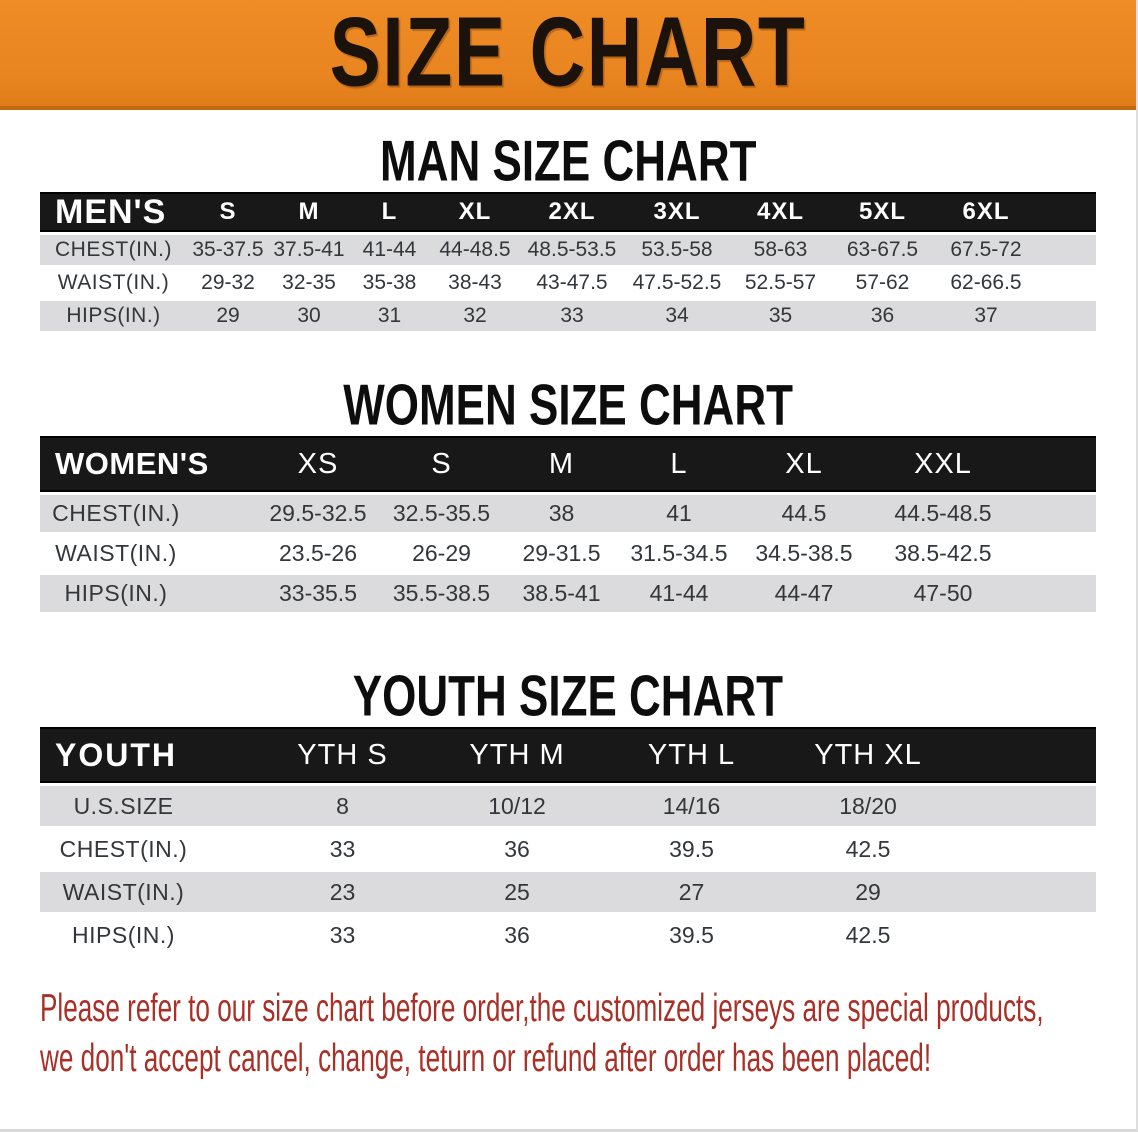 The image size is (1138, 1132). Describe the element at coordinates (677, 316) in the screenshot. I see `size-value-cell: 34` at that location.